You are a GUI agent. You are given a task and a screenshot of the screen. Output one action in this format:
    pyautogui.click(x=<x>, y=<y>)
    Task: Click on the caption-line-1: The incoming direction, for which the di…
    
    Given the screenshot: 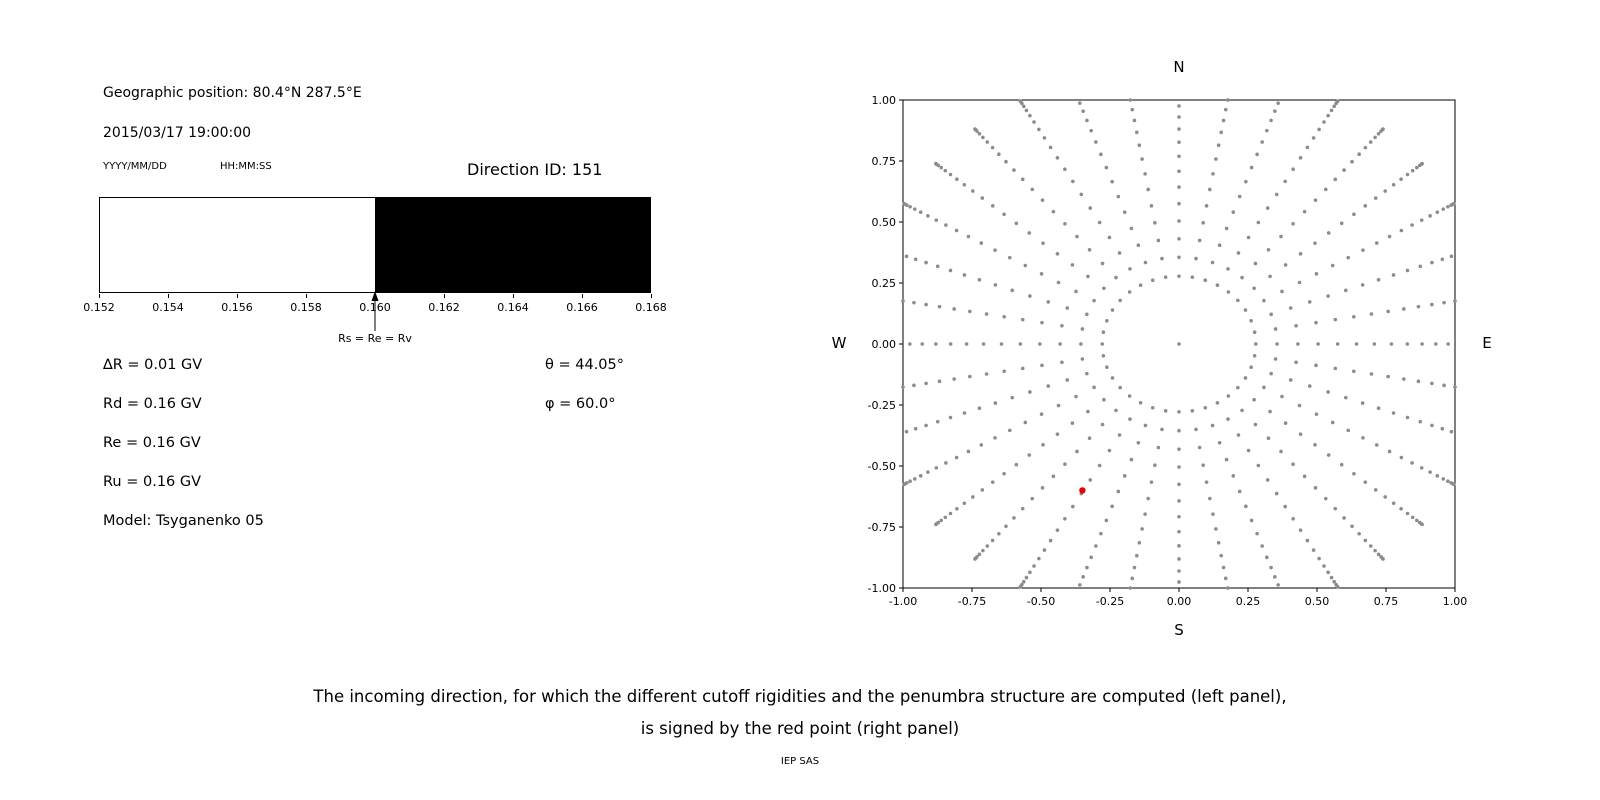 What is the action you would take?
    pyautogui.click(x=800, y=696)
    